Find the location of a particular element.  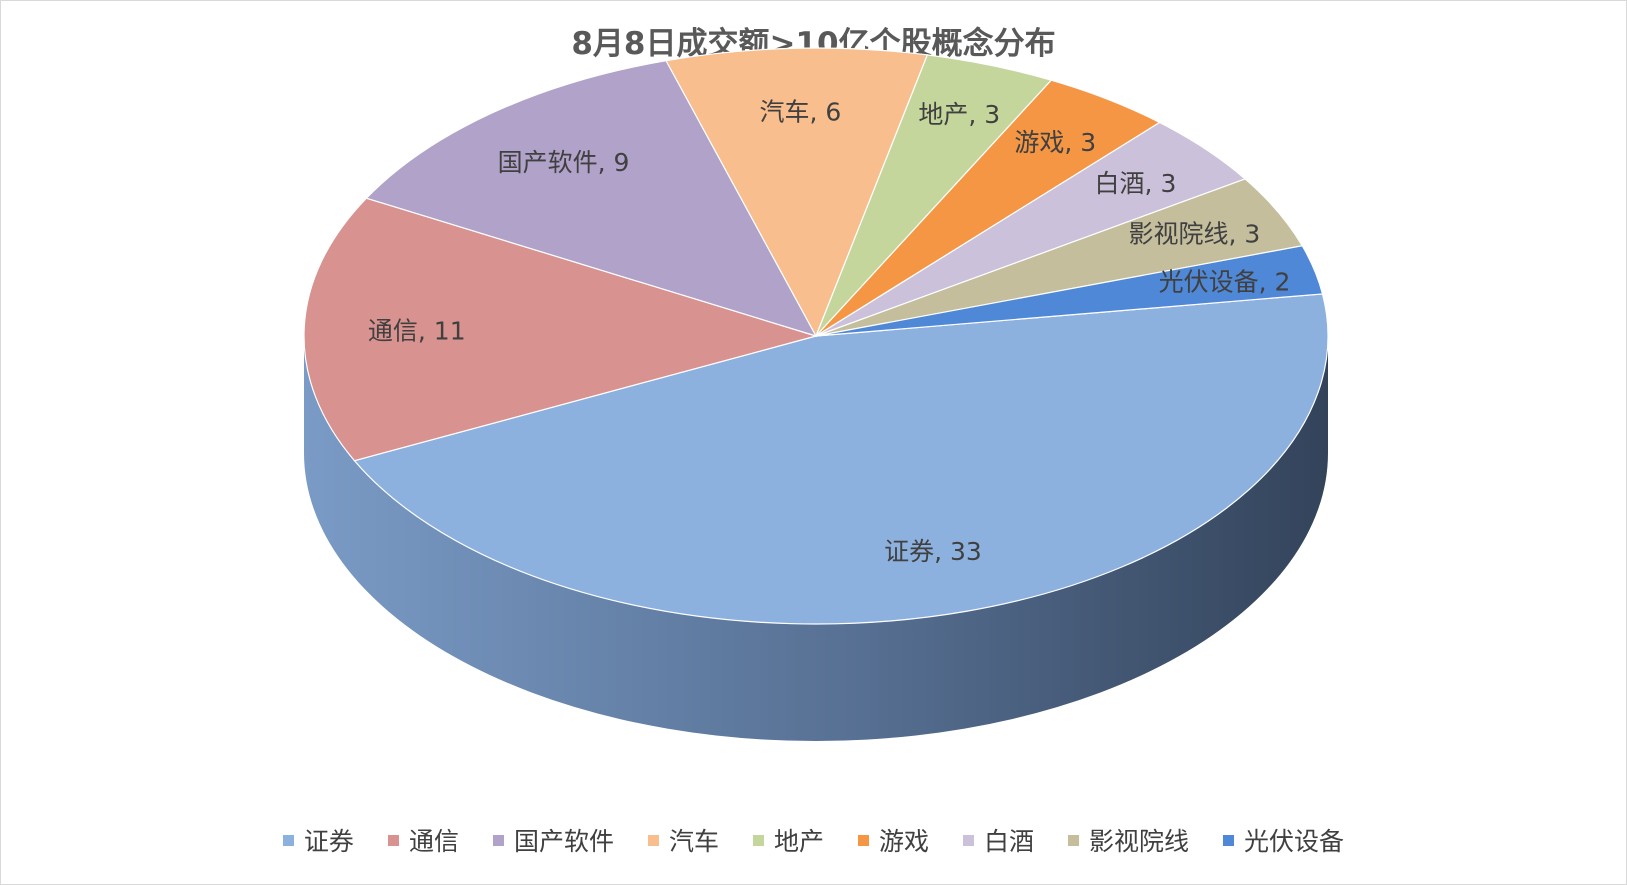

data-label-5: 地产, 3 is located at coordinates (959, 114).